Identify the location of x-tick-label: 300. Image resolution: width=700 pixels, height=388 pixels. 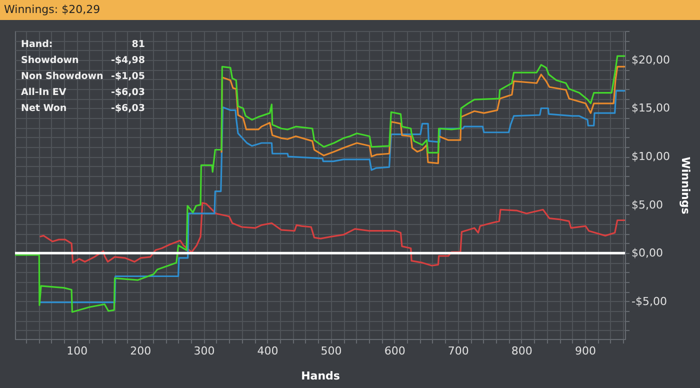
(204, 351).